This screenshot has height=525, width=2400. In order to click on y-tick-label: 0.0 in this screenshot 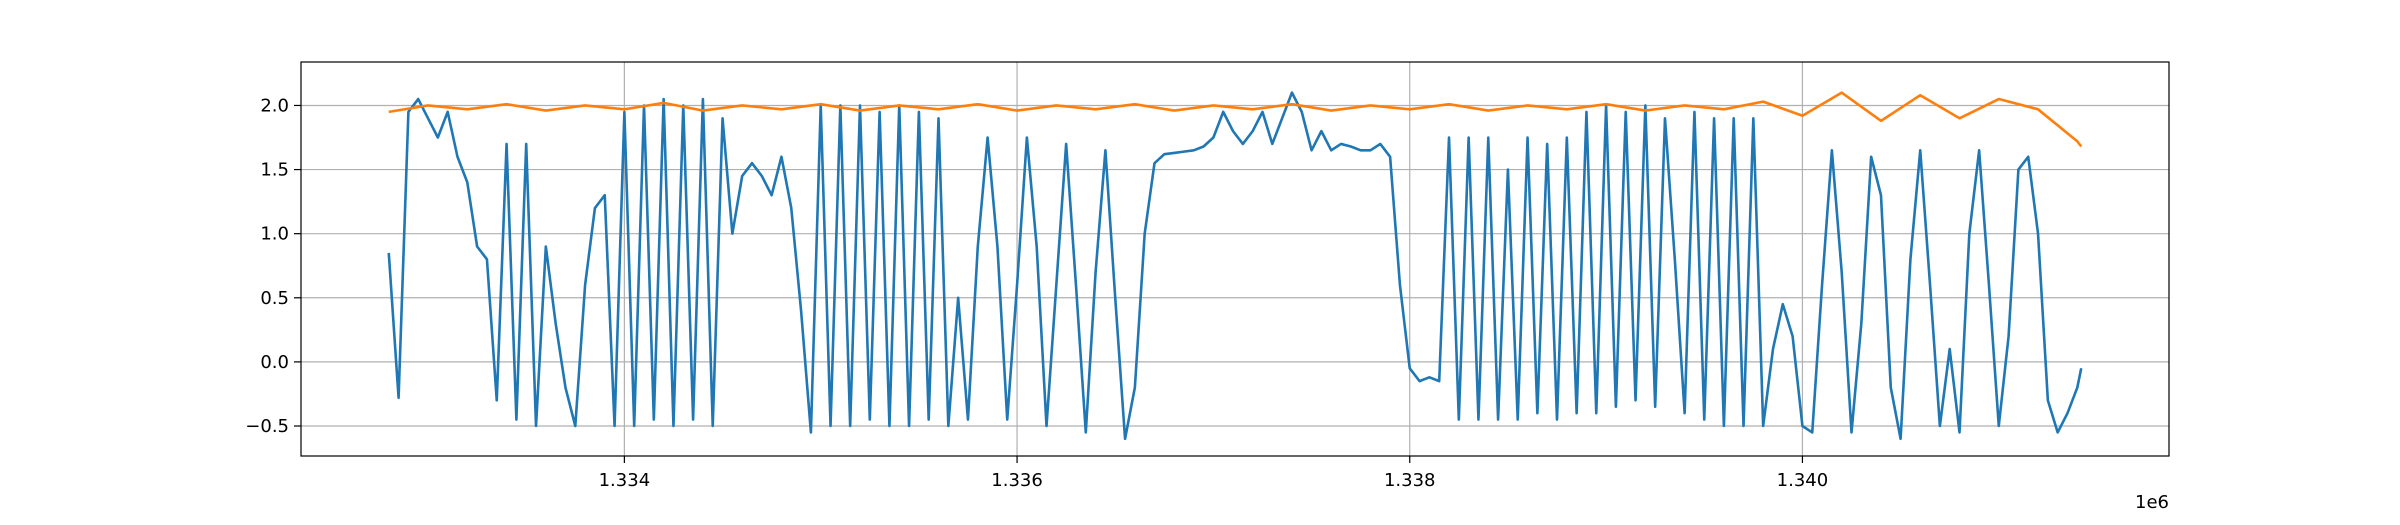, I will do `click(274, 362)`.